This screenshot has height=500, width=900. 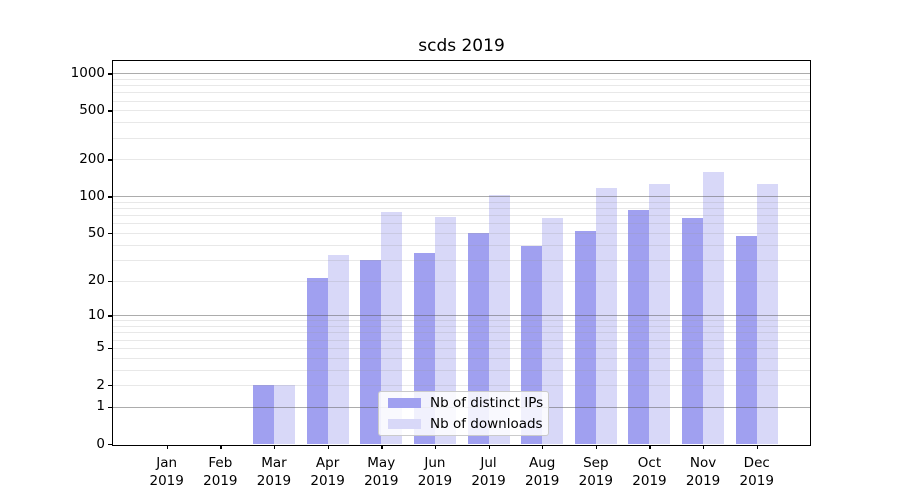 I want to click on y-tick-label: 500, so click(x=92, y=109).